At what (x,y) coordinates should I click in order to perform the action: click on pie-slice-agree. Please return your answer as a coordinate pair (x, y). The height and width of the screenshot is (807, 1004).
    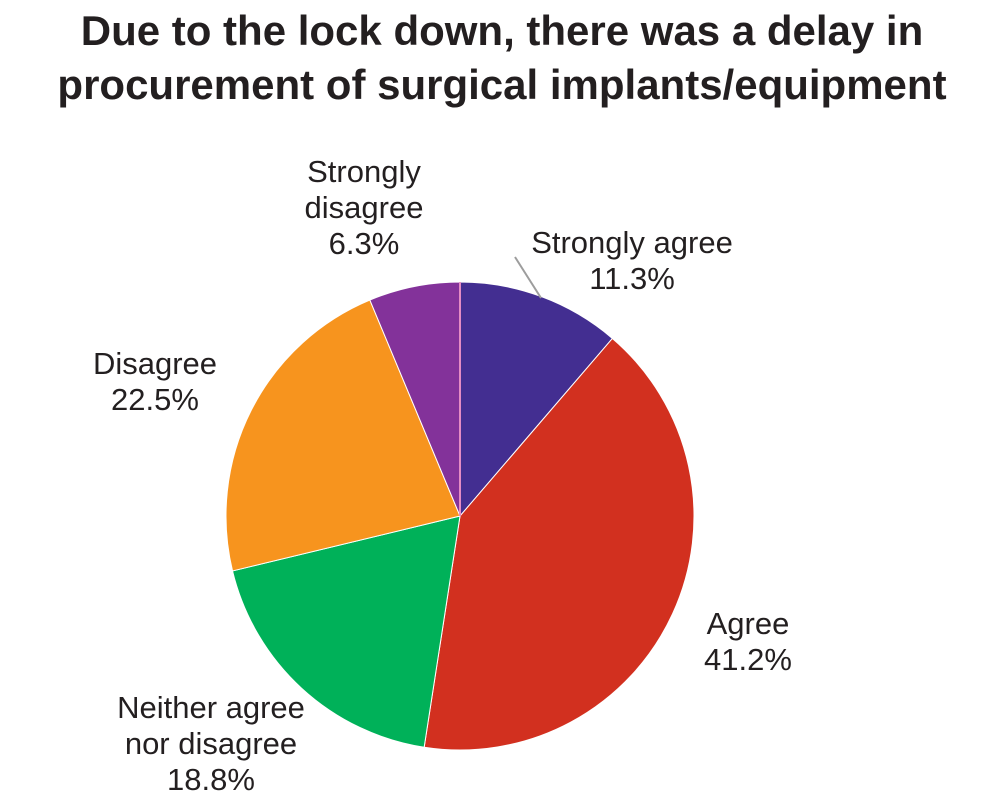
    Looking at the image, I should click on (559, 544).